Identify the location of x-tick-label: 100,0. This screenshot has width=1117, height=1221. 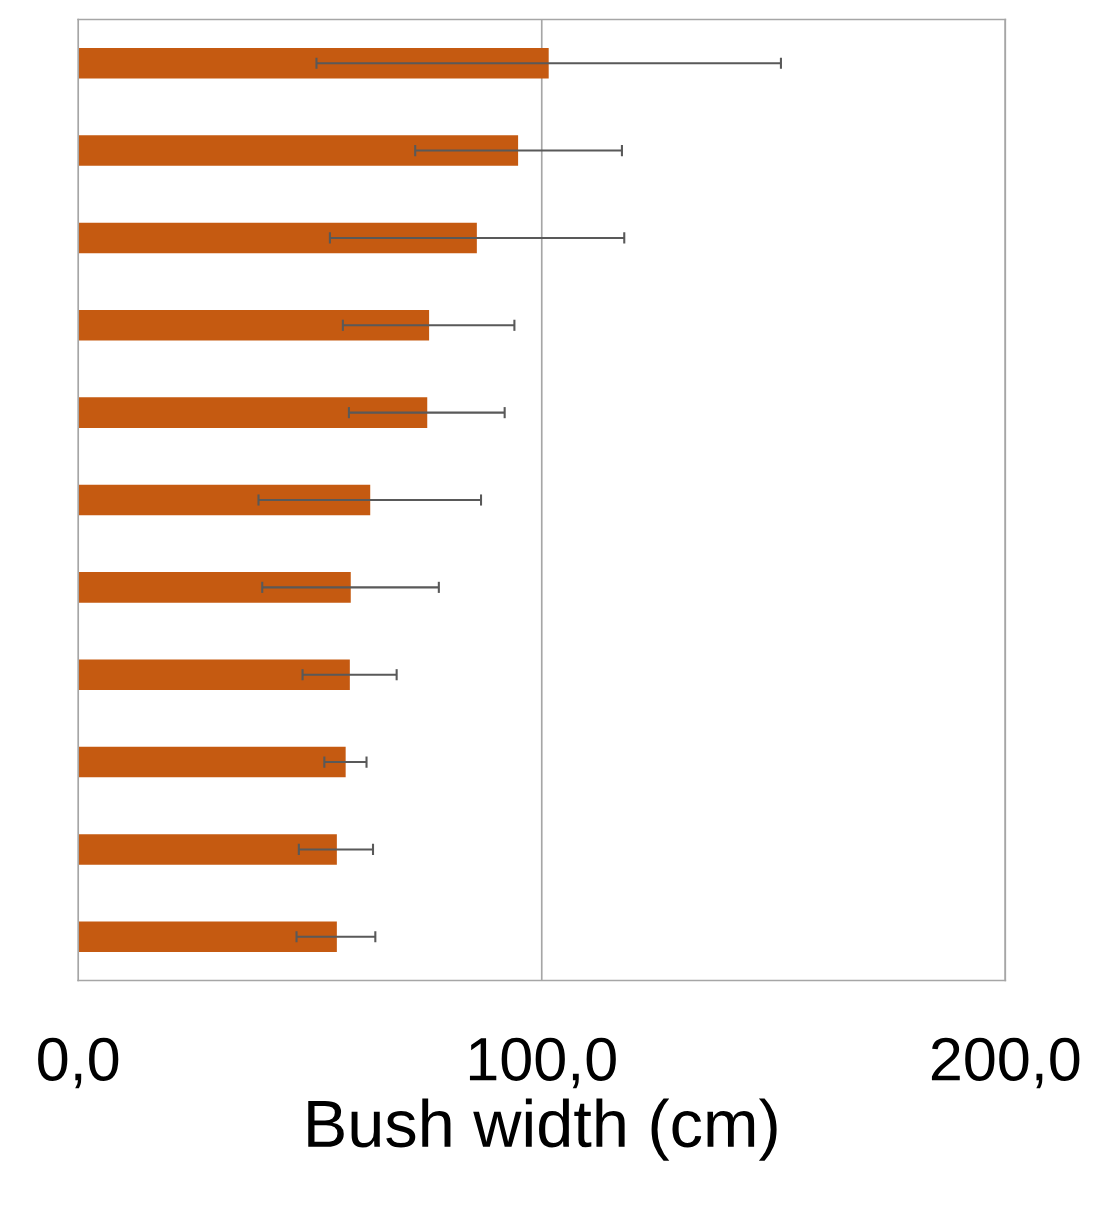
(542, 1063).